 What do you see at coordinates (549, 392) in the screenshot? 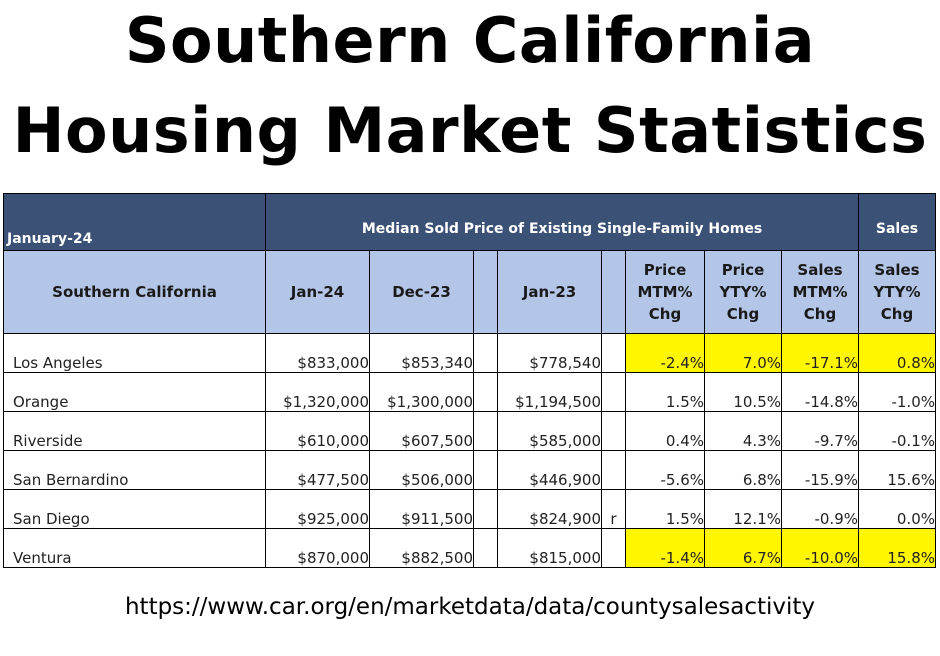
I see `jan23-cell: $1,194,500` at bounding box center [549, 392].